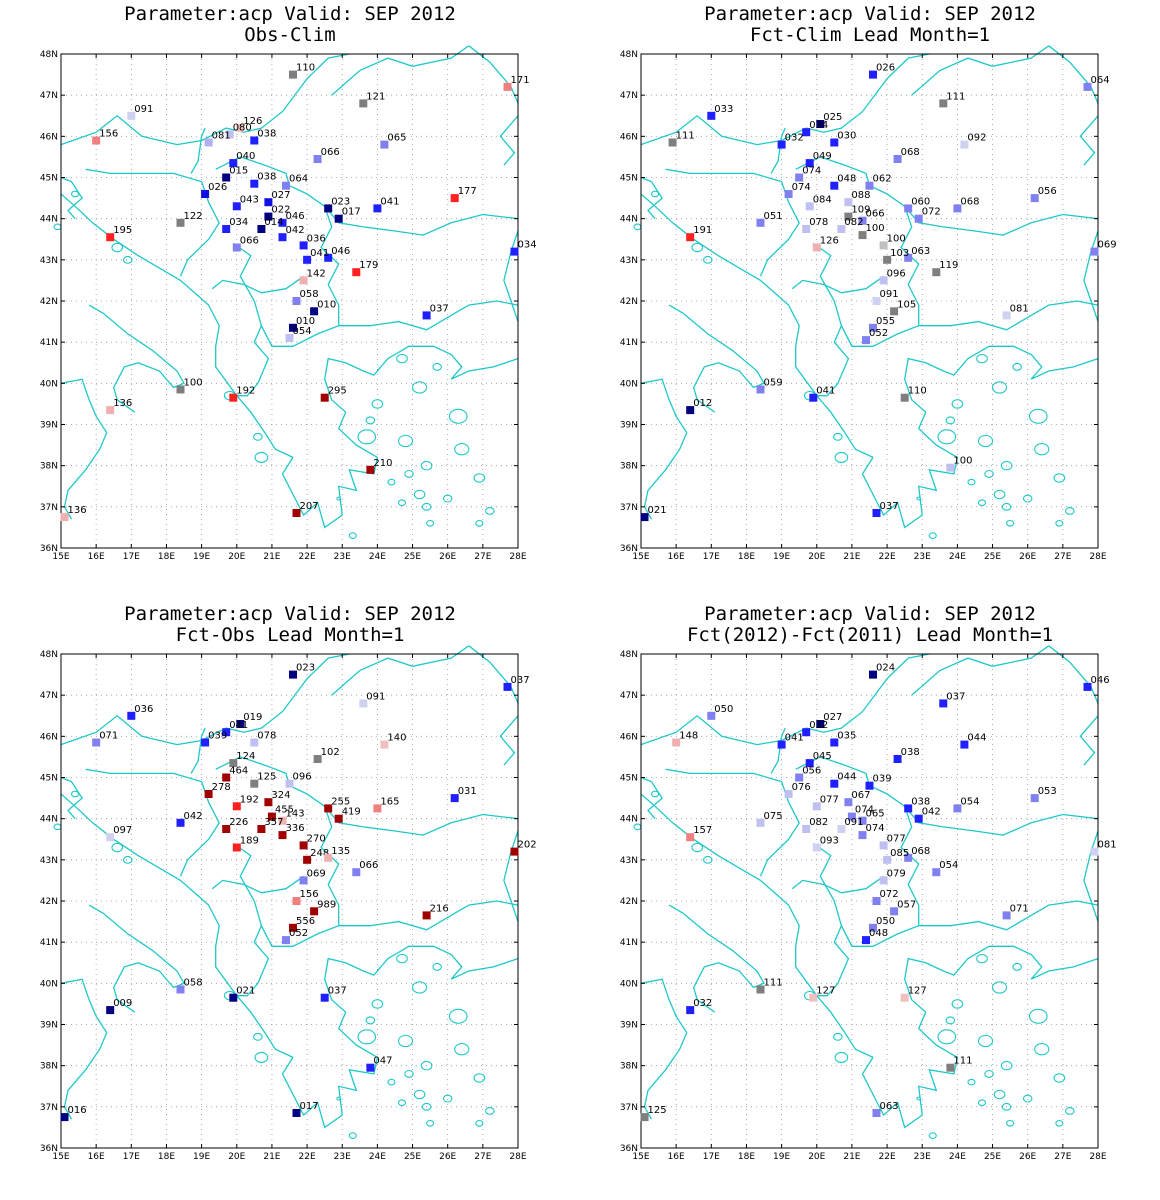 The width and height of the screenshot is (1160, 1200). Describe the element at coordinates (818, 125) in the screenshot. I see `station-label: 034` at that location.